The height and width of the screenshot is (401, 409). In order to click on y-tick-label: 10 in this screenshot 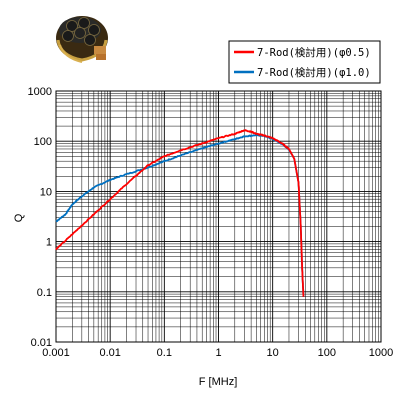, I will do `click(46, 192)`.